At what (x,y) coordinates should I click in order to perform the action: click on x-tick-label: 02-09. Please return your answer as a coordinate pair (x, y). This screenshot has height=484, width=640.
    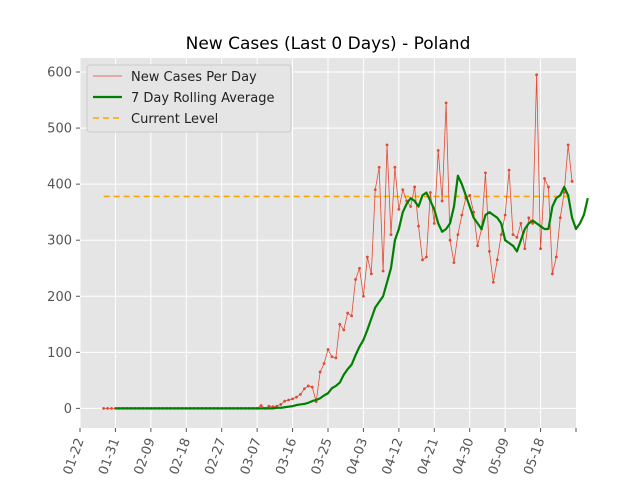
    Looking at the image, I should click on (145, 456).